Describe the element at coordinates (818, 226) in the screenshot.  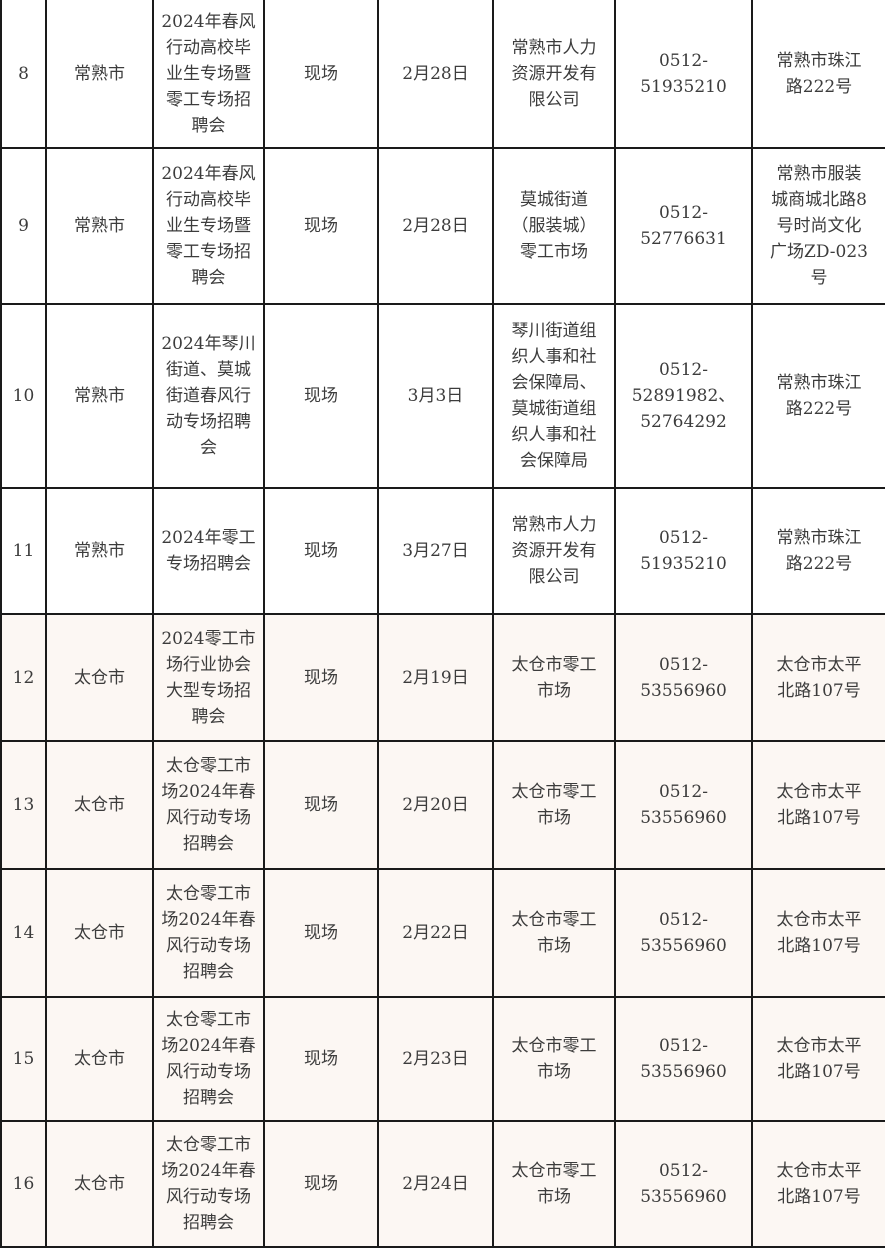
I see `cell-address: 常熟市服装 城商城北路8 号时尚文化 广场ZD-023 号` at that location.